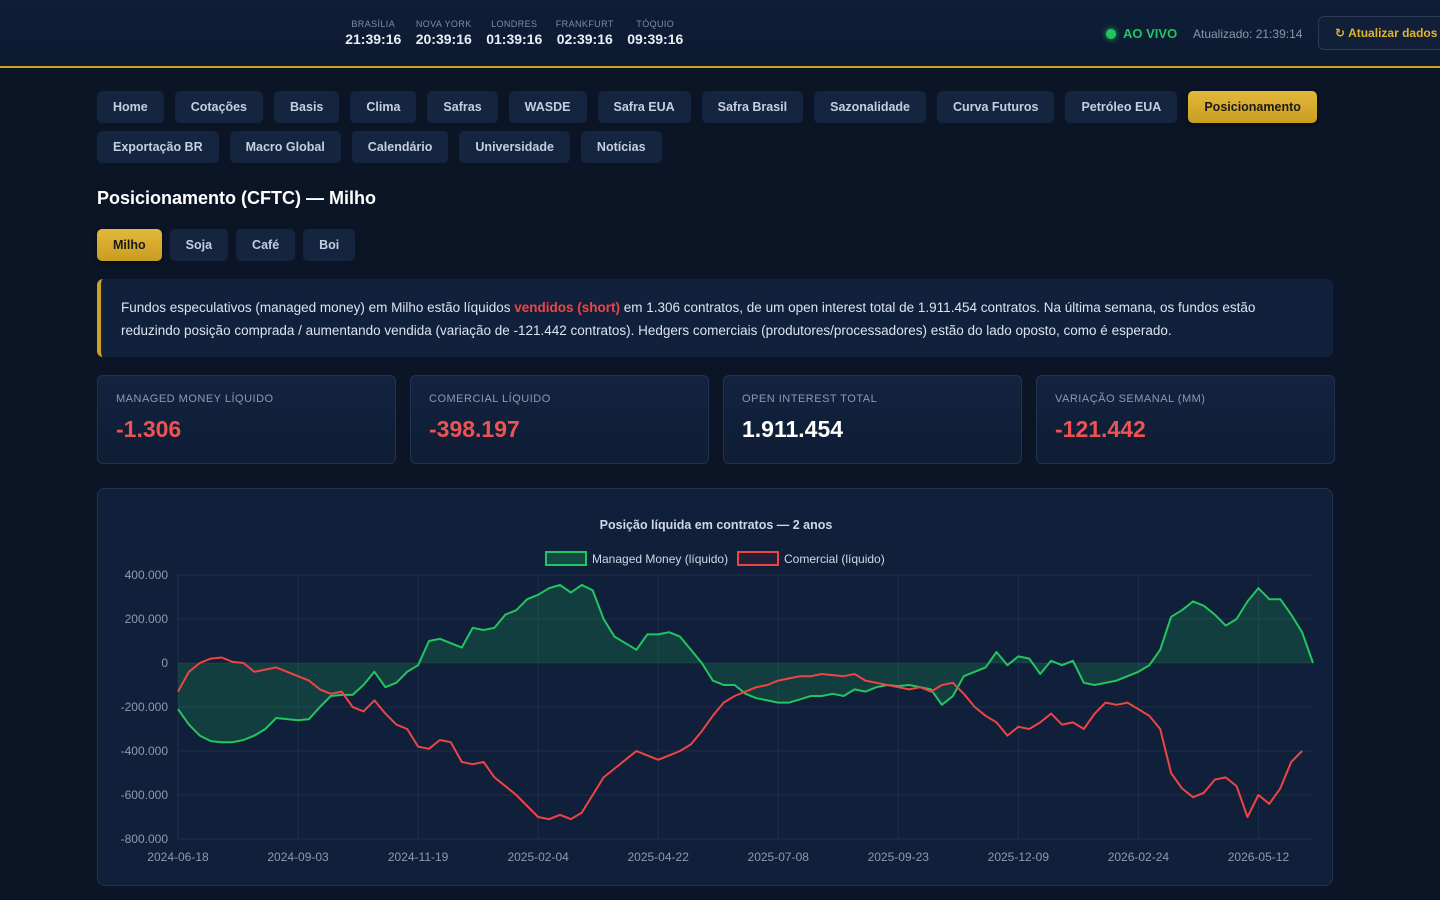 The height and width of the screenshot is (900, 1440). I want to click on clock-londres: LONDRES 01:39:16, so click(514, 33).